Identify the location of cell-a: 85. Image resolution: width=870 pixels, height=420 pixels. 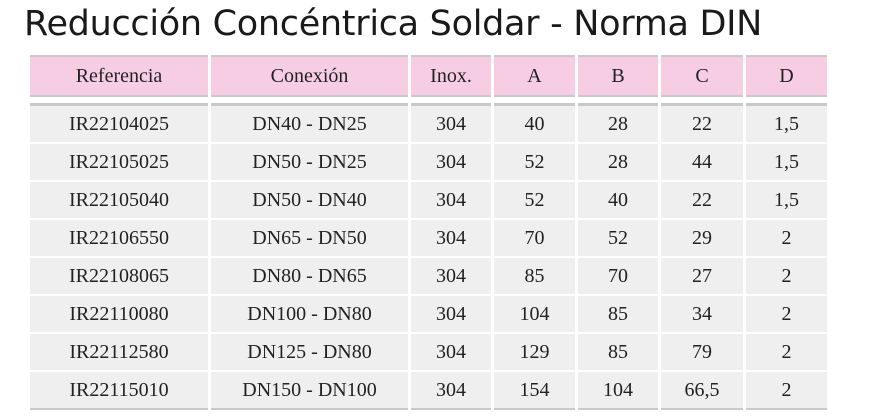
(534, 277).